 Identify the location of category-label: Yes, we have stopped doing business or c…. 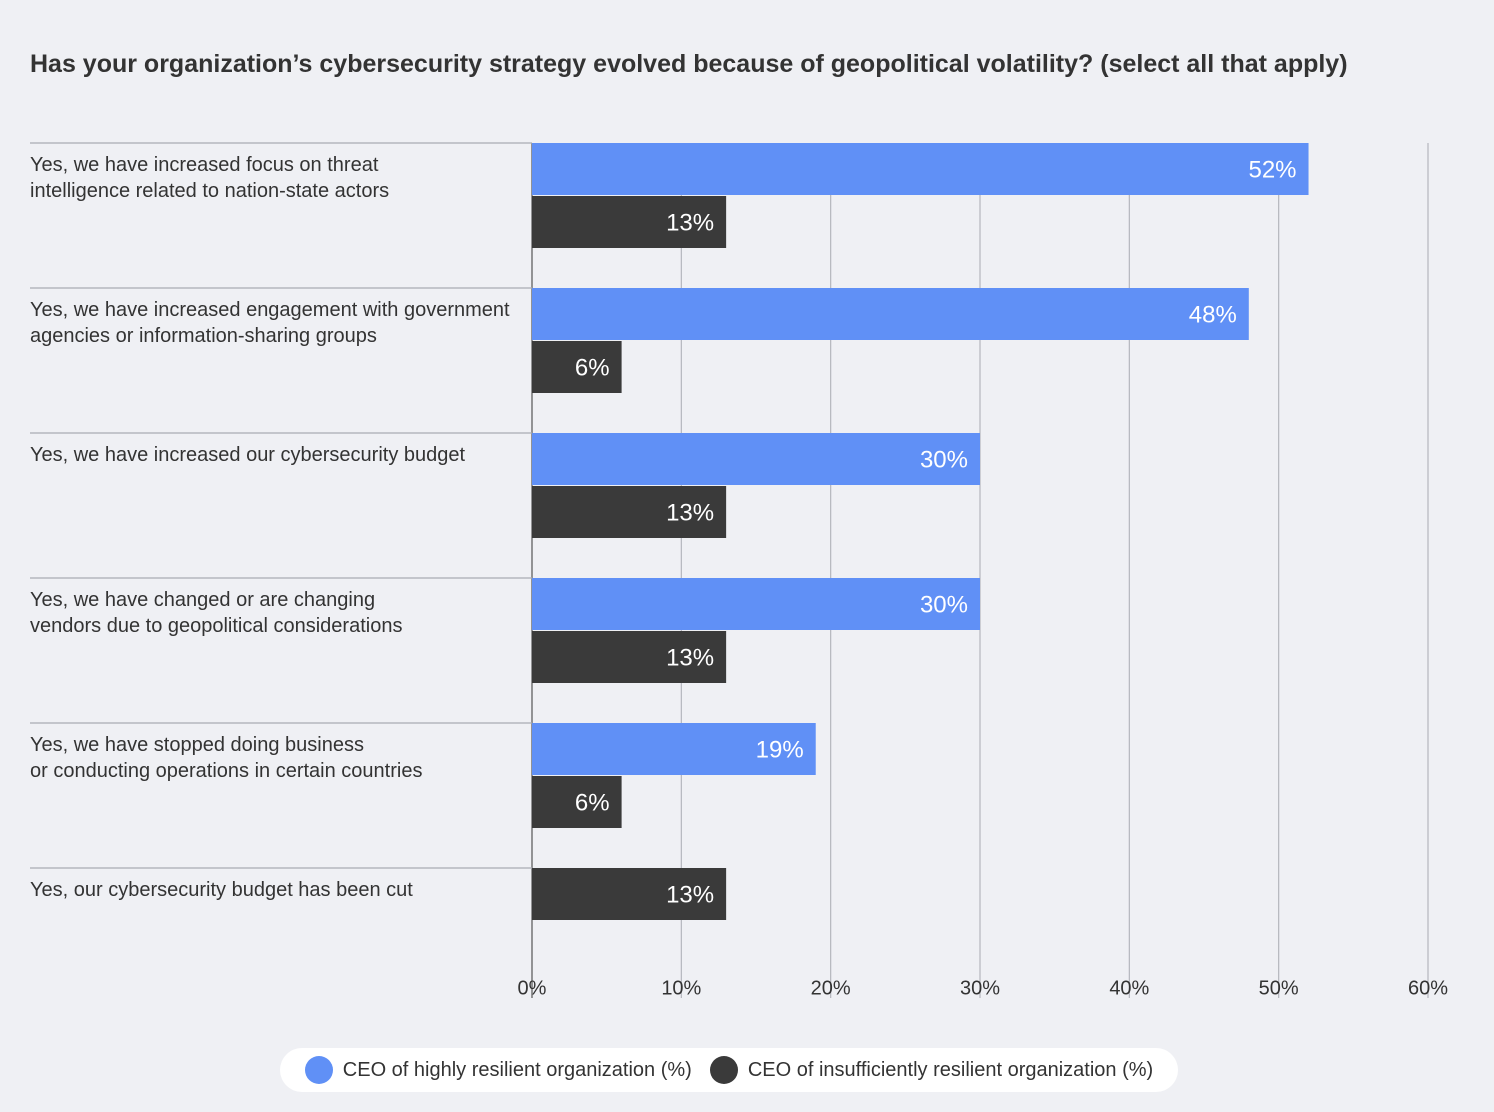
(226, 758).